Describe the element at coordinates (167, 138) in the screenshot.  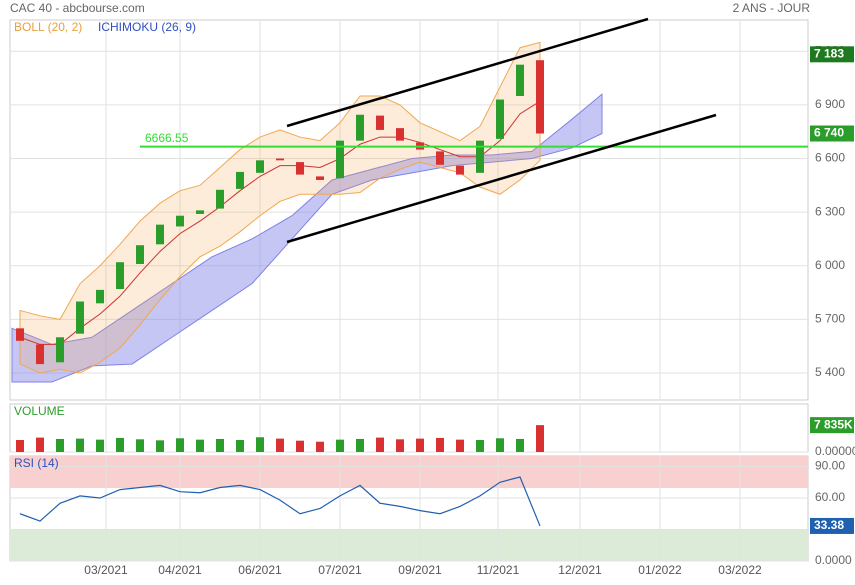
I see `level-label: 6666.55` at that location.